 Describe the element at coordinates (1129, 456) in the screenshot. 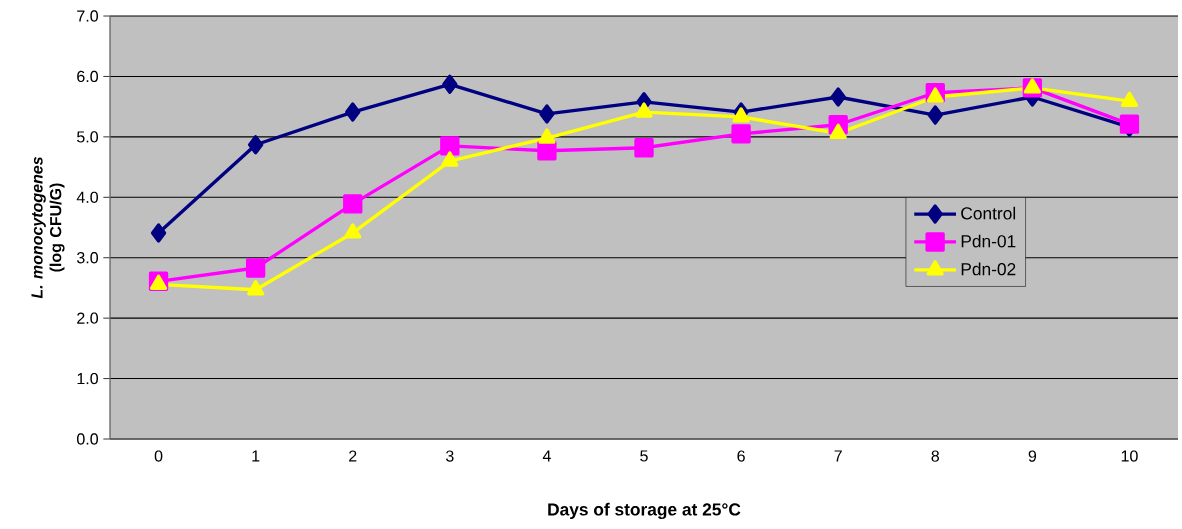

I see `x-tick-label: 10` at that location.